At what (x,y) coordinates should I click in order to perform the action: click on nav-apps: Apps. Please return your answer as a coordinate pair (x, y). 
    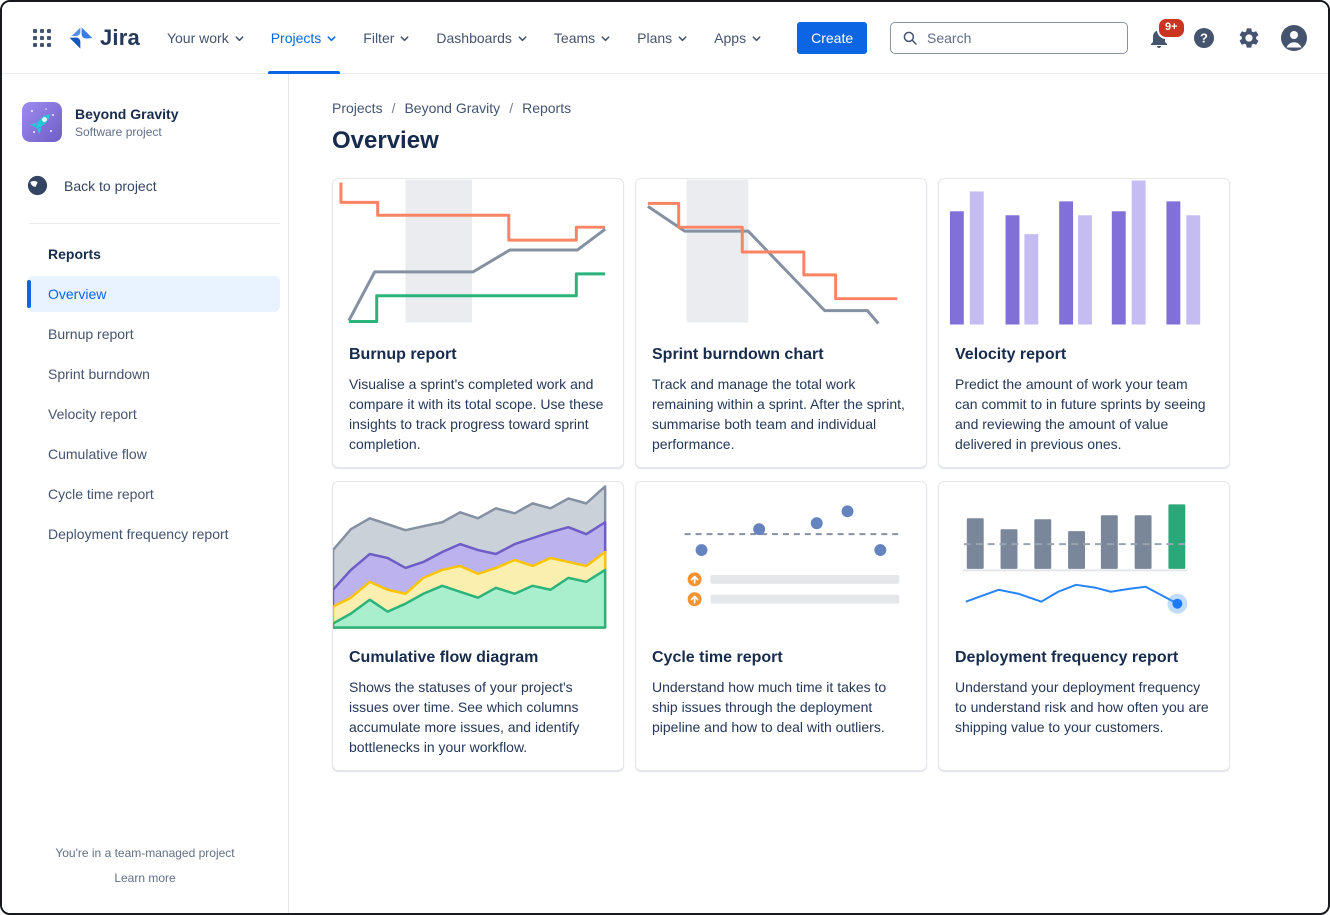
    Looking at the image, I should click on (738, 38).